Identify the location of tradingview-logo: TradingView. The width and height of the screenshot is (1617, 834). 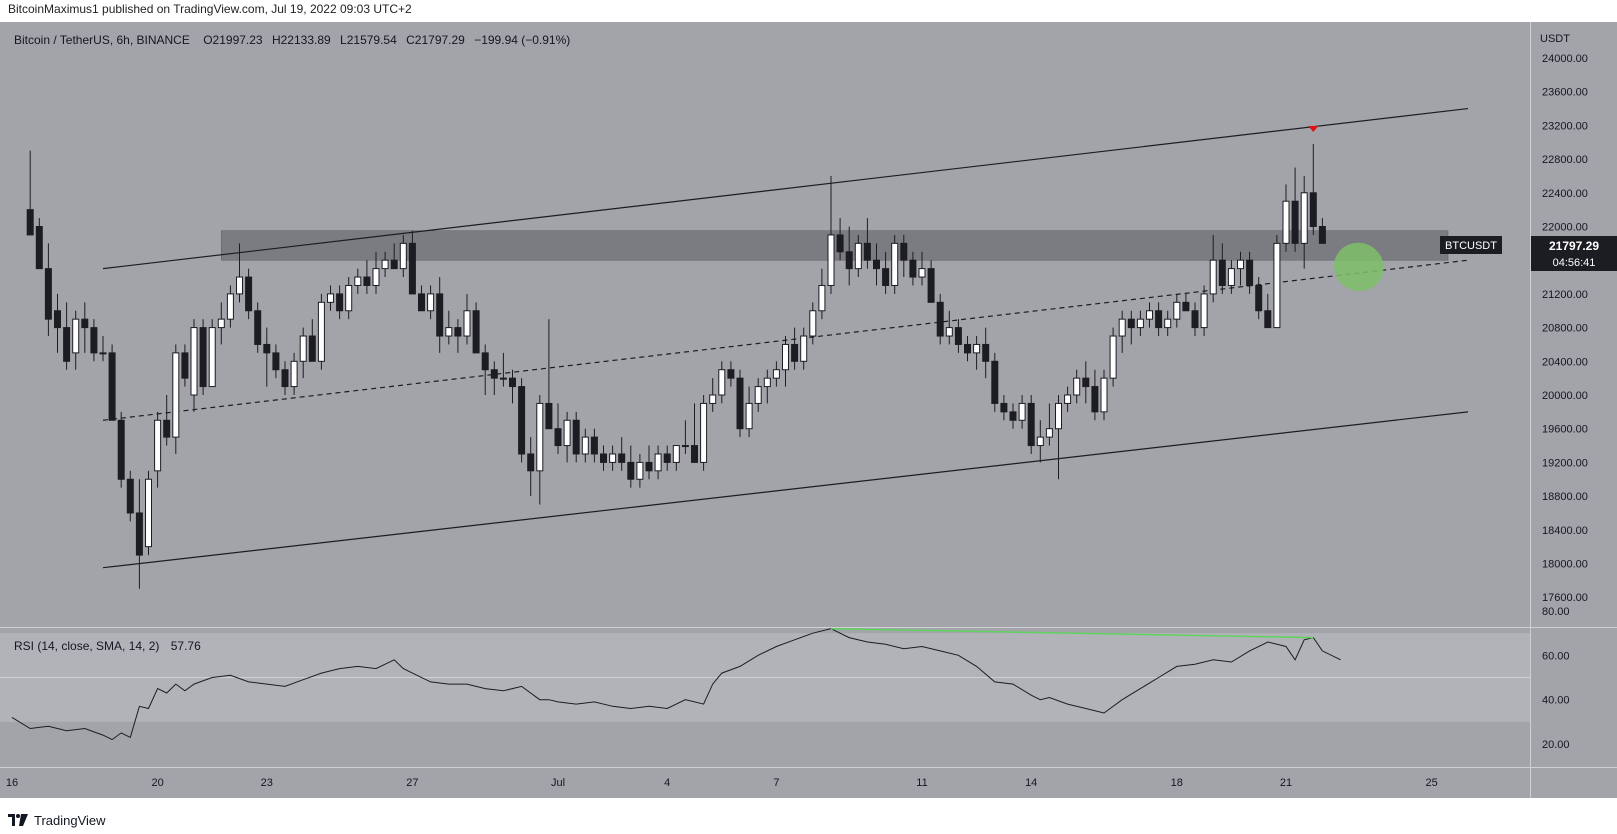
(57, 820).